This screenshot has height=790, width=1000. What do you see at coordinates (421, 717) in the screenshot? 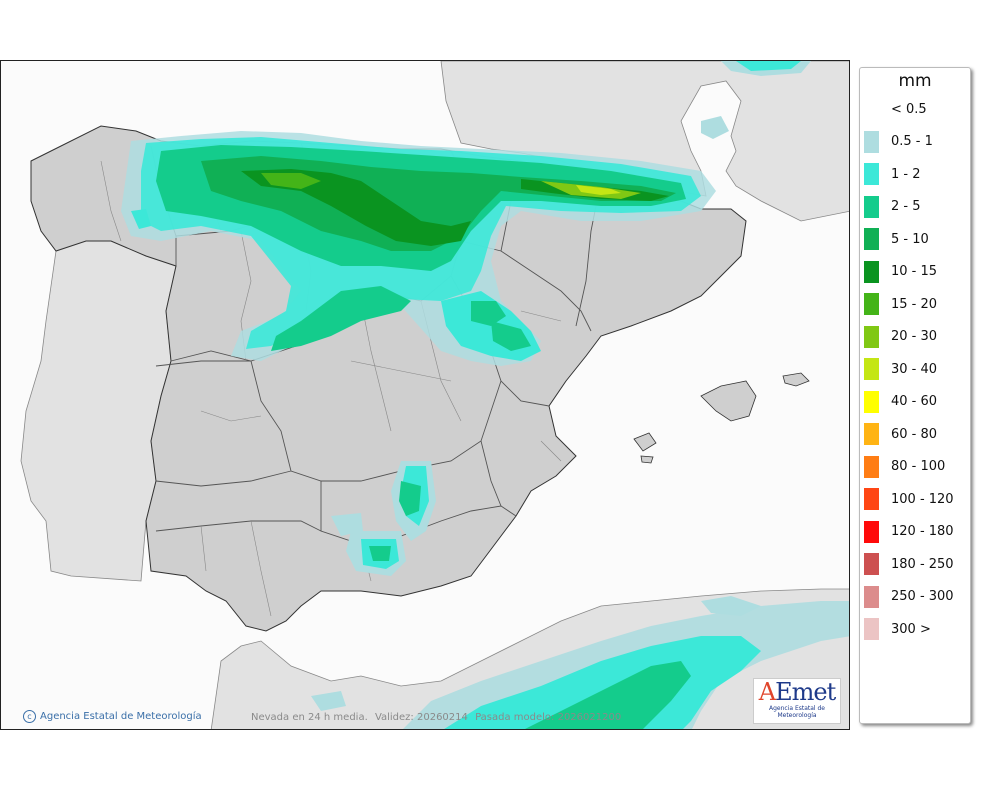
I see `info-validity: Validez: 20260214` at bounding box center [421, 717].